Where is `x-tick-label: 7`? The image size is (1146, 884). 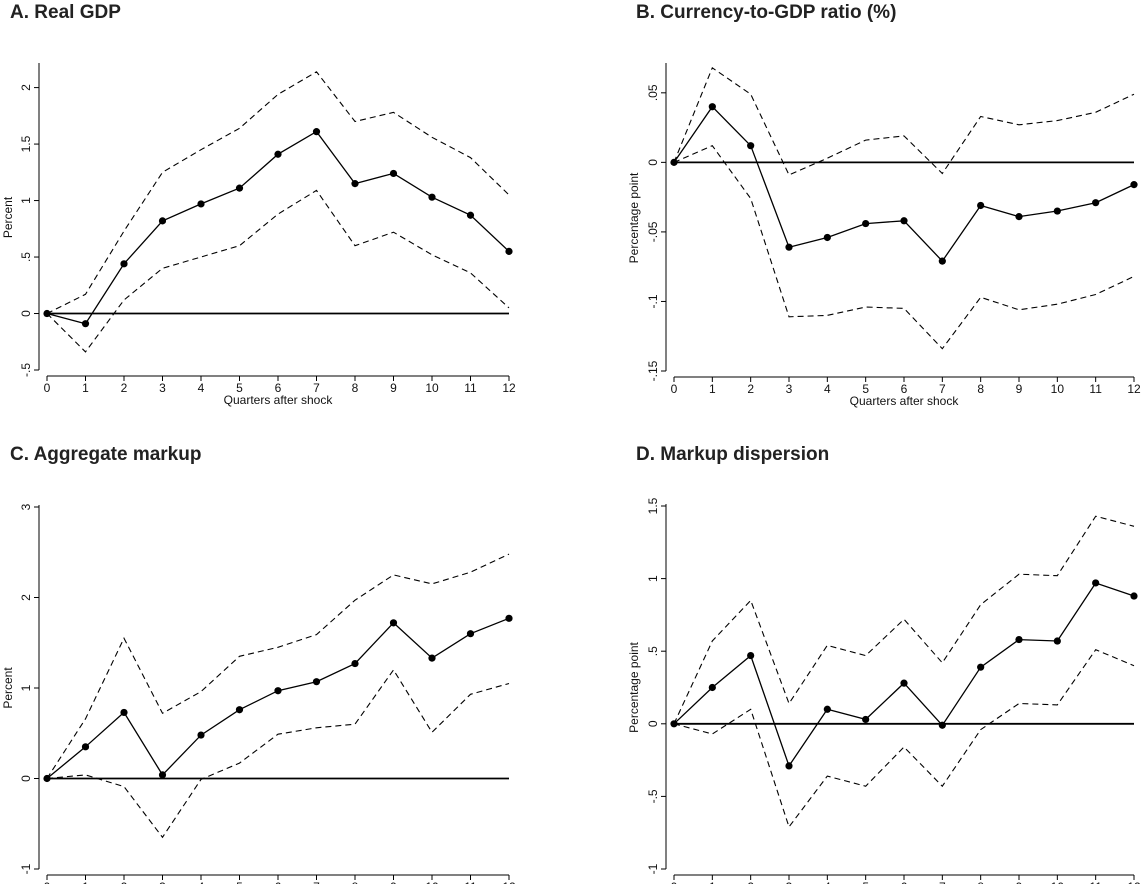 x-tick-label: 7 is located at coordinates (316, 882).